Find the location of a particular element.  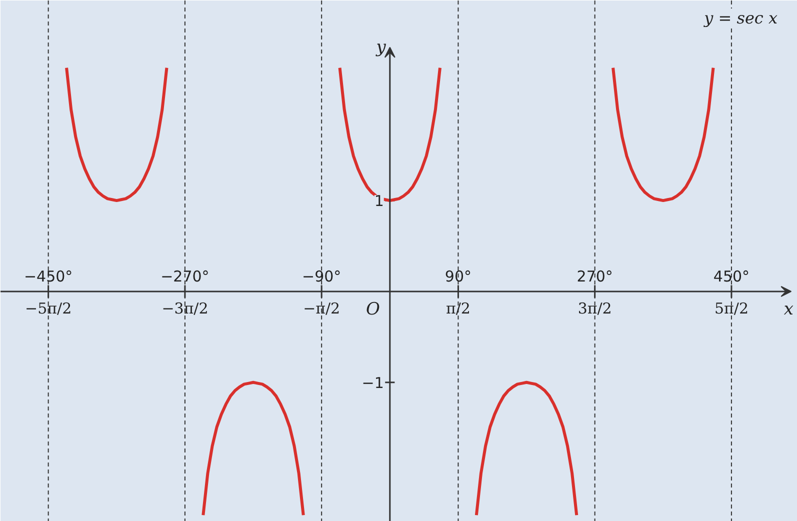

annotation: O is located at coordinates (373, 309).